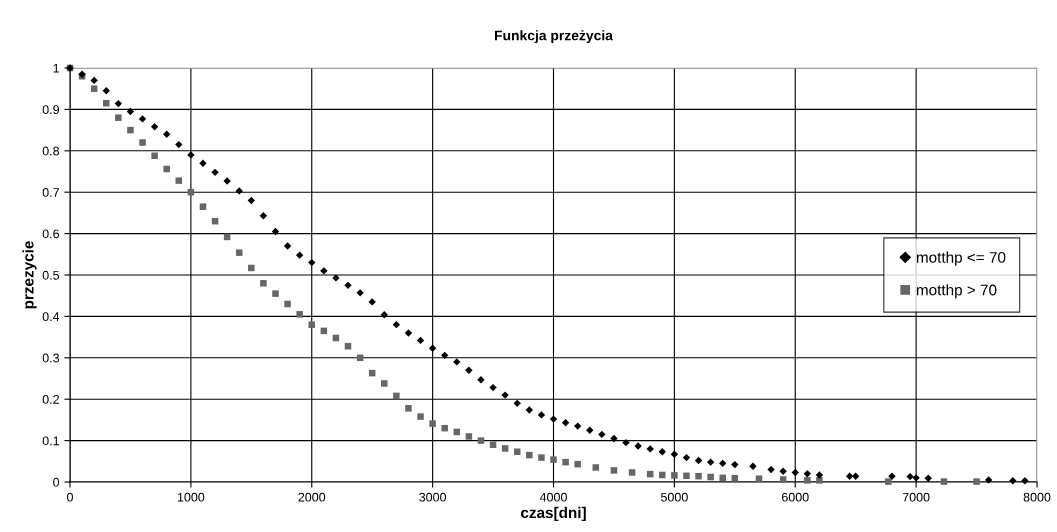 This screenshot has height=532, width=1057. I want to click on y-tick-label: 0, so click(56, 482).